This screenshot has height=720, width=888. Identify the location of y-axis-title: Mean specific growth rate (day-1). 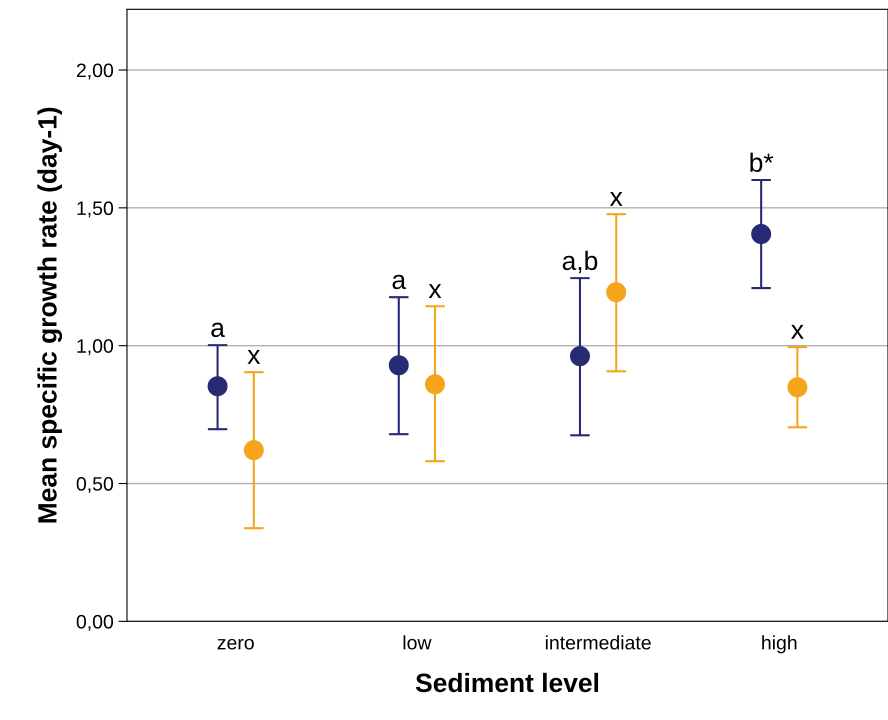
(49, 315).